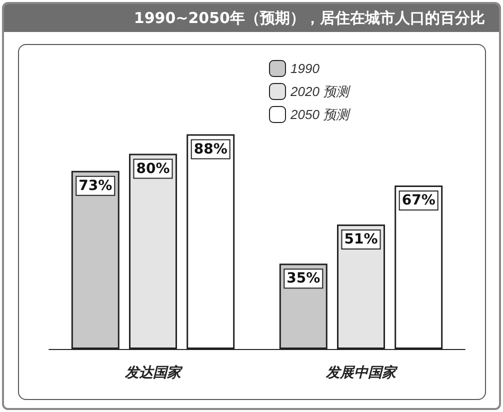 The height and width of the screenshot is (412, 503). I want to click on data-label: 88%, so click(211, 149).